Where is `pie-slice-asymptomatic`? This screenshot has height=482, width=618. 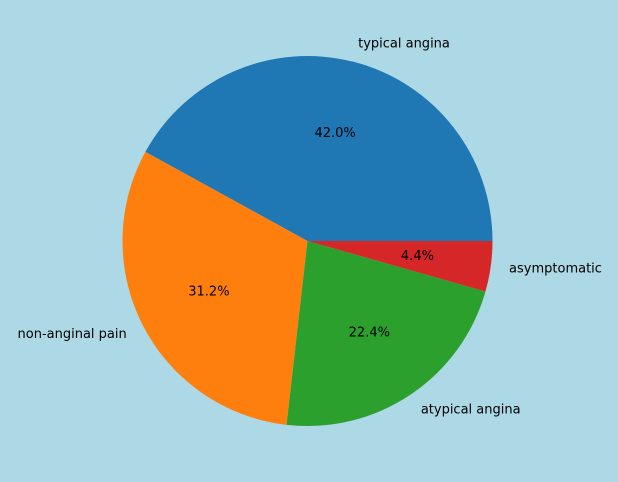 pie-slice-asymptomatic is located at coordinates (400, 266).